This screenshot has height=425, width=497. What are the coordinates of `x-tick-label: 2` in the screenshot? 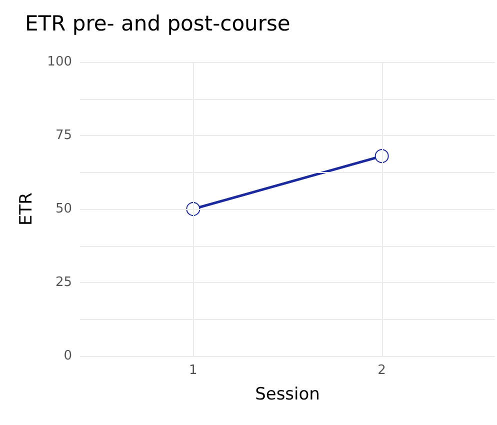 It's located at (382, 370).